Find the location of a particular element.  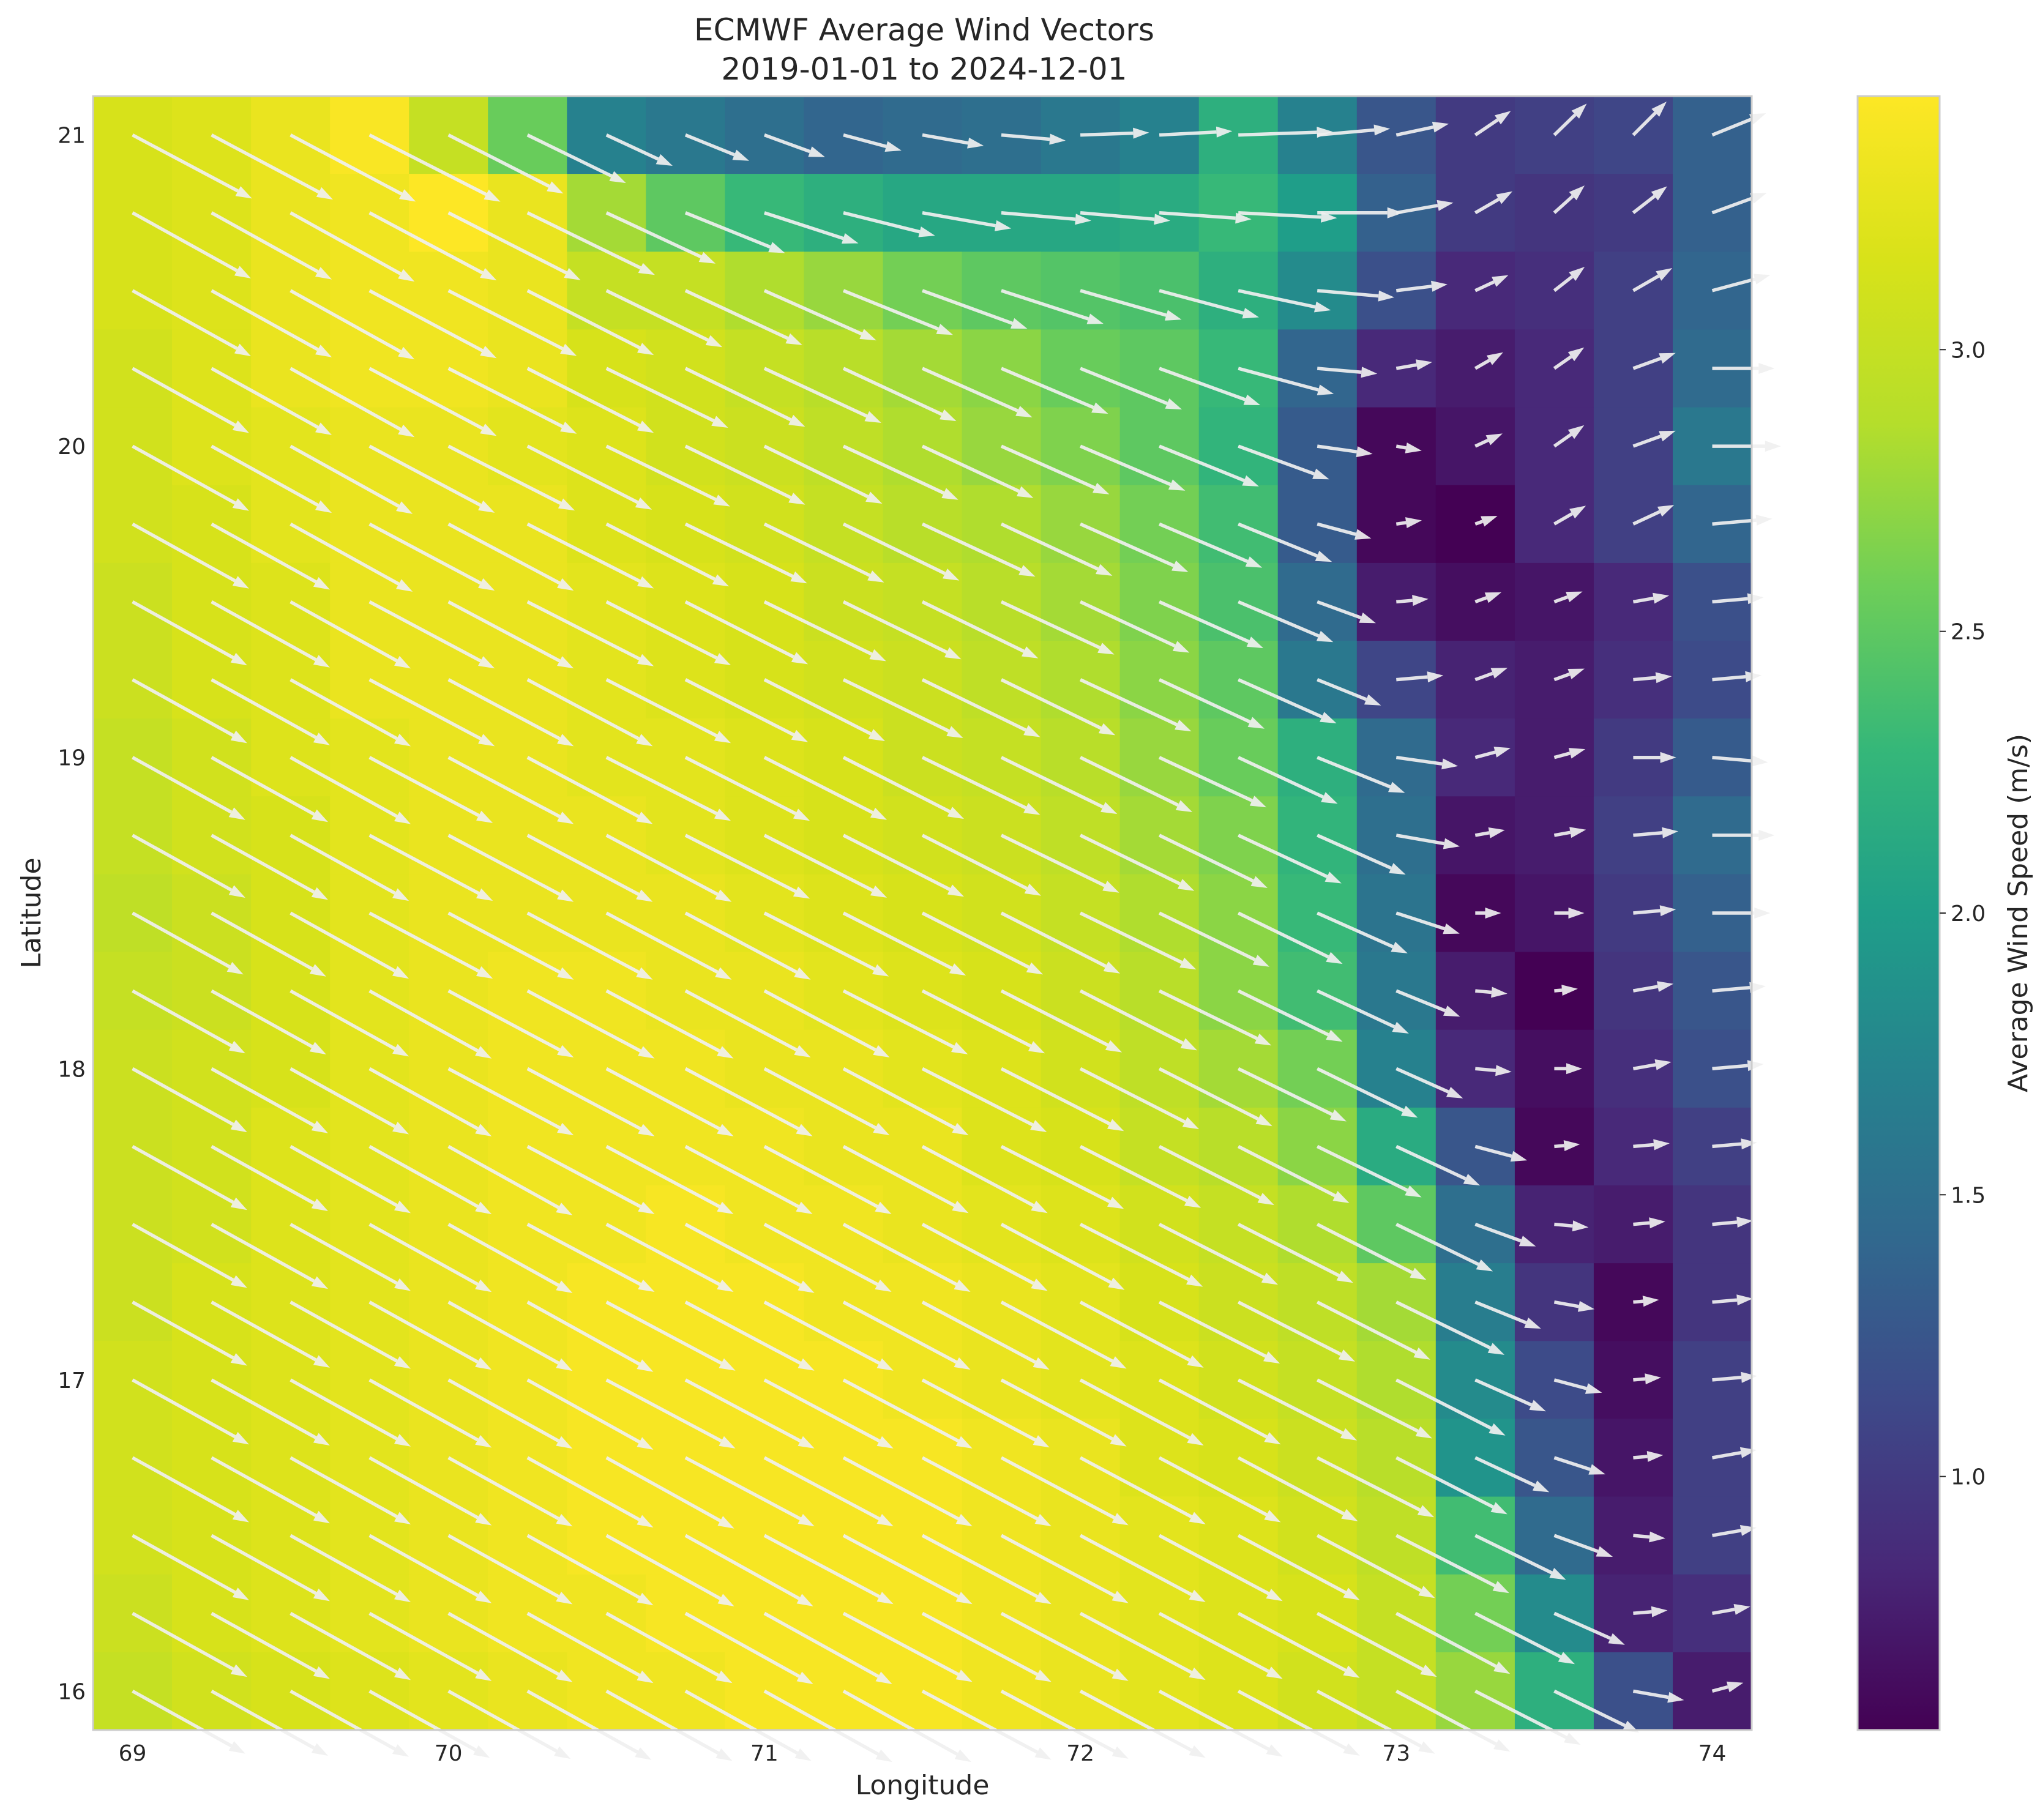

y-tick-label: 17 is located at coordinates (72, 1380).